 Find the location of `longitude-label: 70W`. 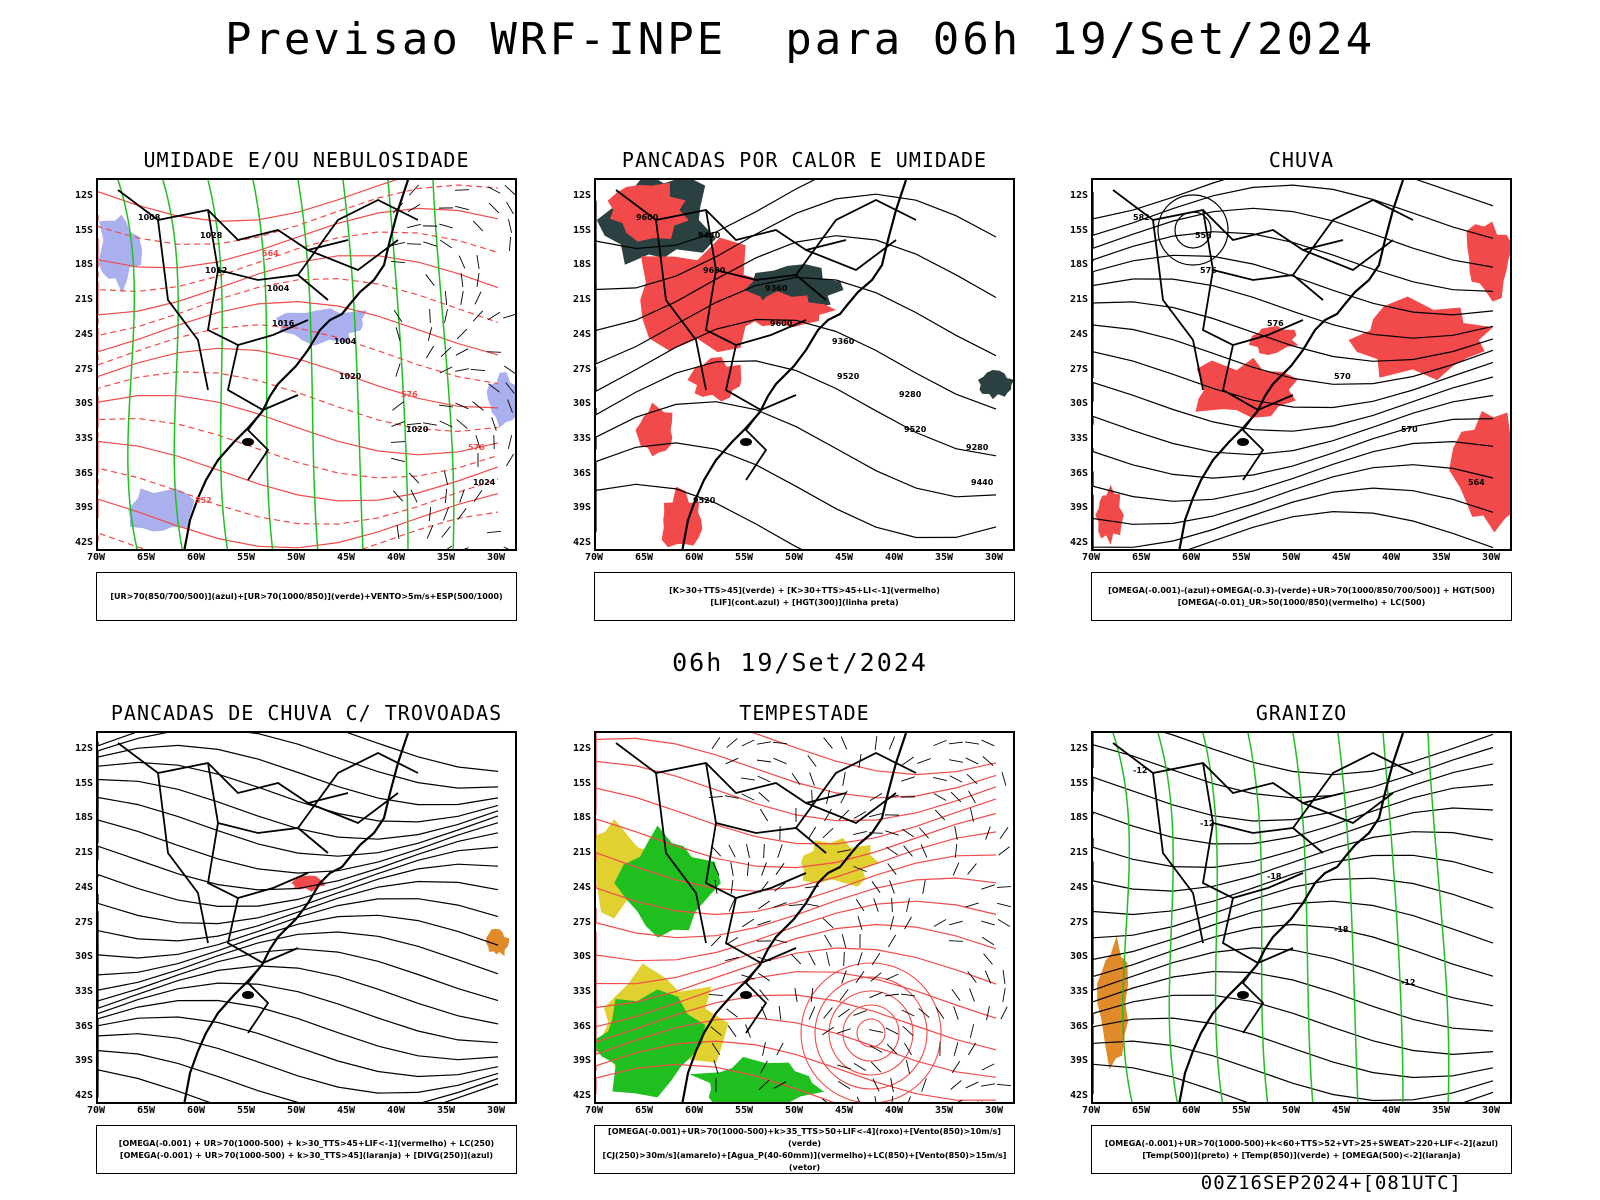

longitude-label: 70W is located at coordinates (96, 1110).